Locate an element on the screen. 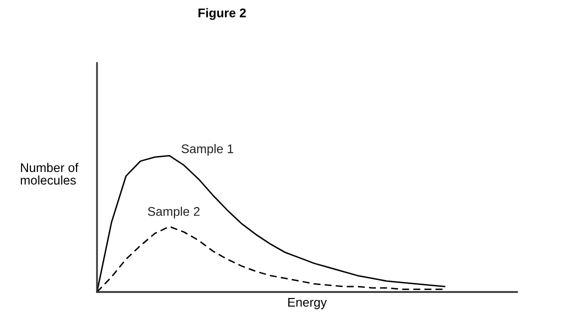 Image resolution: width=562 pixels, height=324 pixels. y-axis-title: Number of molecules is located at coordinates (49, 173).